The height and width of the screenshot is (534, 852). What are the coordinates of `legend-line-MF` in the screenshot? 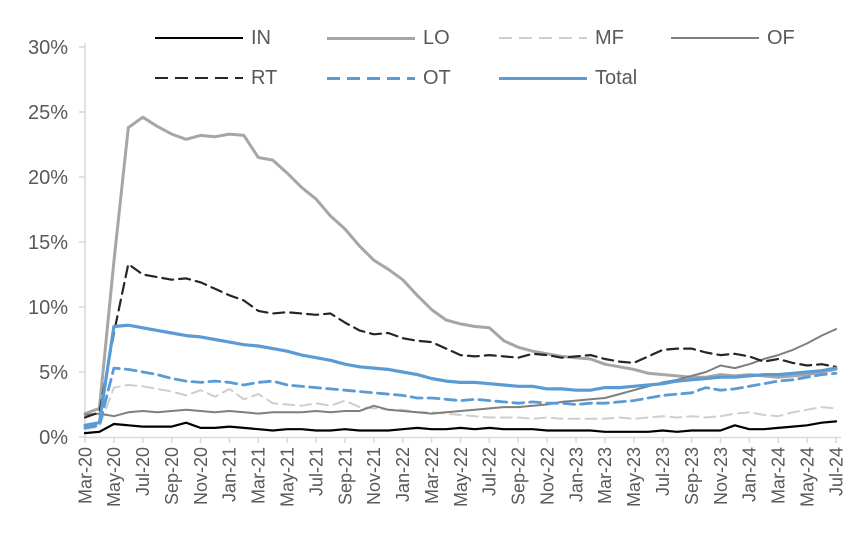 It's located at (543, 38).